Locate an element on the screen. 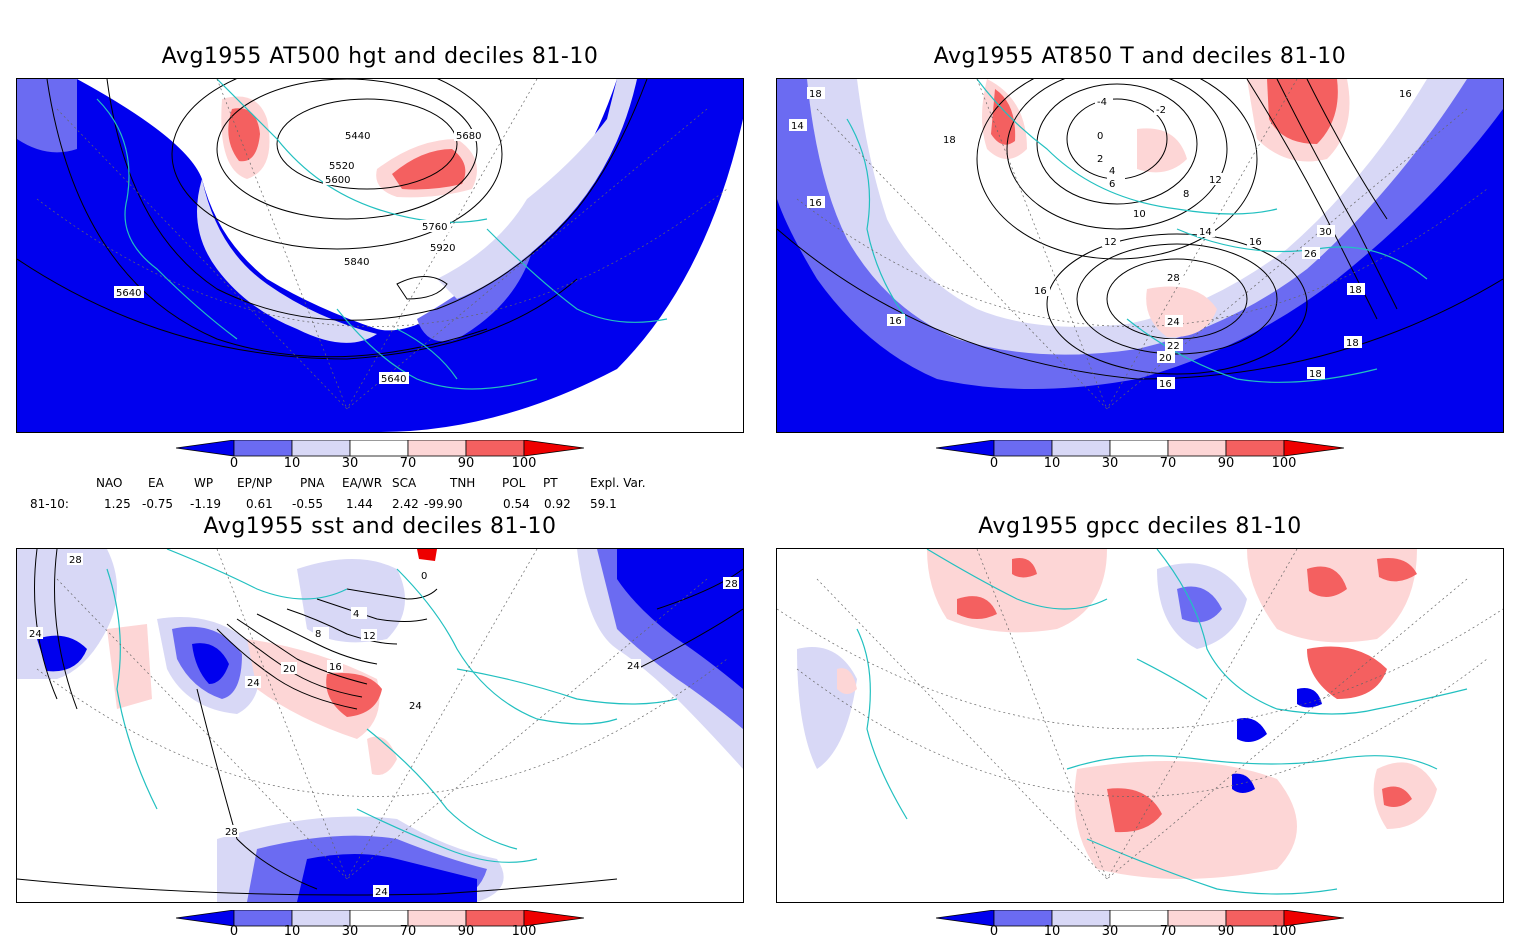  contour-label: 14 is located at coordinates (1205, 232).